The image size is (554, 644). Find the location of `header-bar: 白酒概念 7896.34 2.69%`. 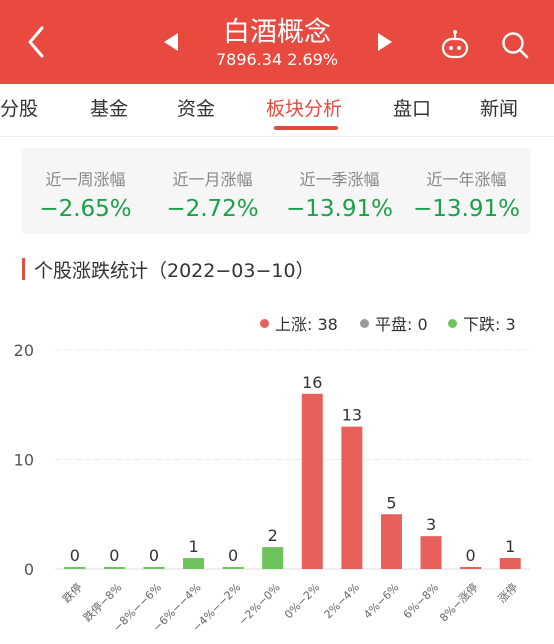

header-bar: 白酒概念 7896.34 2.69% is located at coordinates (277, 42).